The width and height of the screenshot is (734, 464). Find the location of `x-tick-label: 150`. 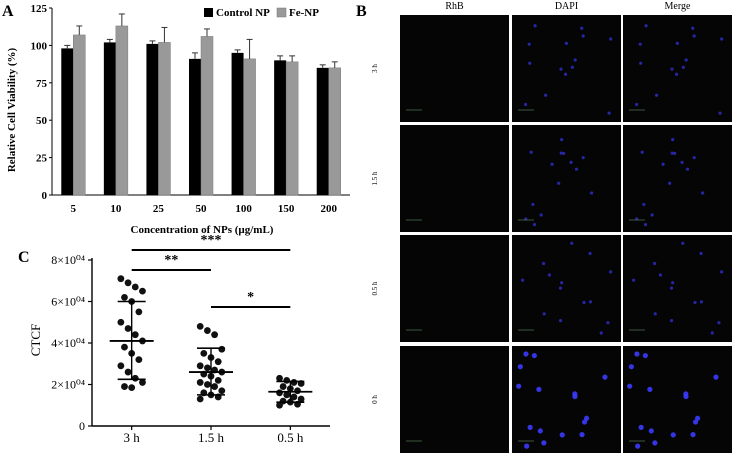

x-tick-label: 150 is located at coordinates (286, 209).